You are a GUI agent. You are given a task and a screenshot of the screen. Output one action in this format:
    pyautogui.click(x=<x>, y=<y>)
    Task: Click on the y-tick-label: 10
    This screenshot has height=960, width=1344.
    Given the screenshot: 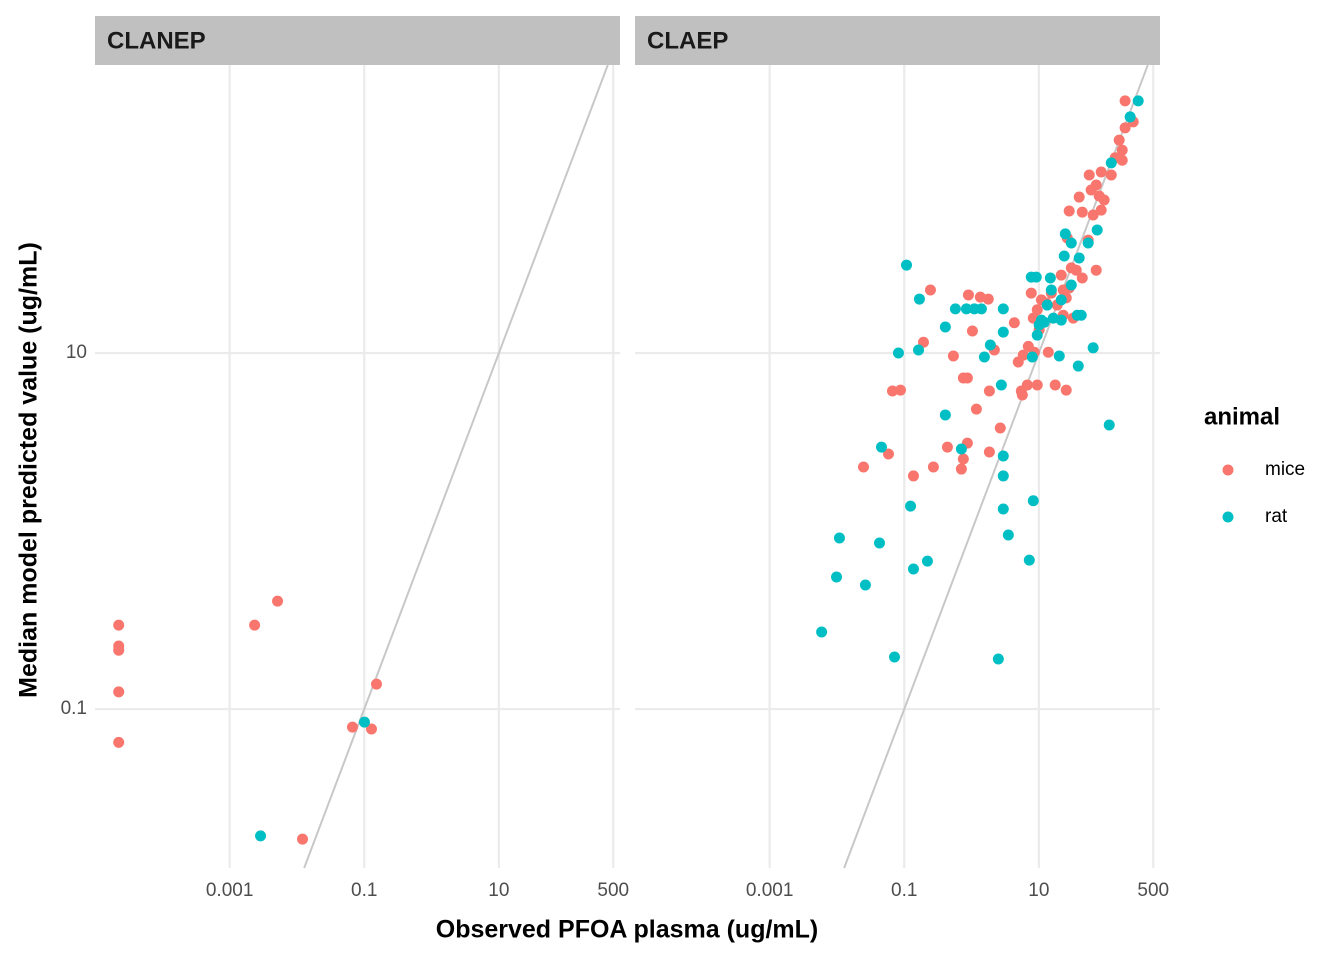 What is the action you would take?
    pyautogui.click(x=76, y=352)
    